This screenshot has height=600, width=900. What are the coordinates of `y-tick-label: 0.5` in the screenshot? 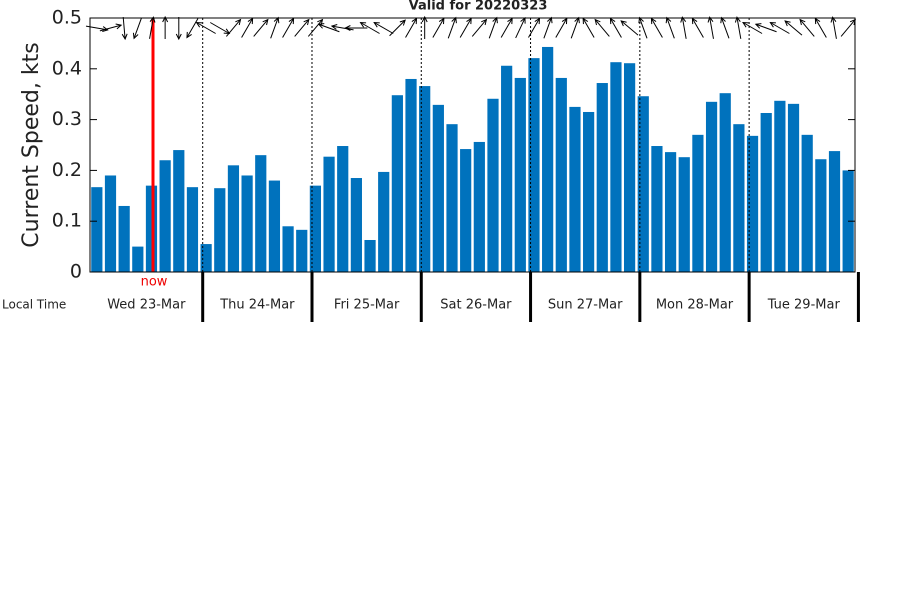 It's located at (67, 18).